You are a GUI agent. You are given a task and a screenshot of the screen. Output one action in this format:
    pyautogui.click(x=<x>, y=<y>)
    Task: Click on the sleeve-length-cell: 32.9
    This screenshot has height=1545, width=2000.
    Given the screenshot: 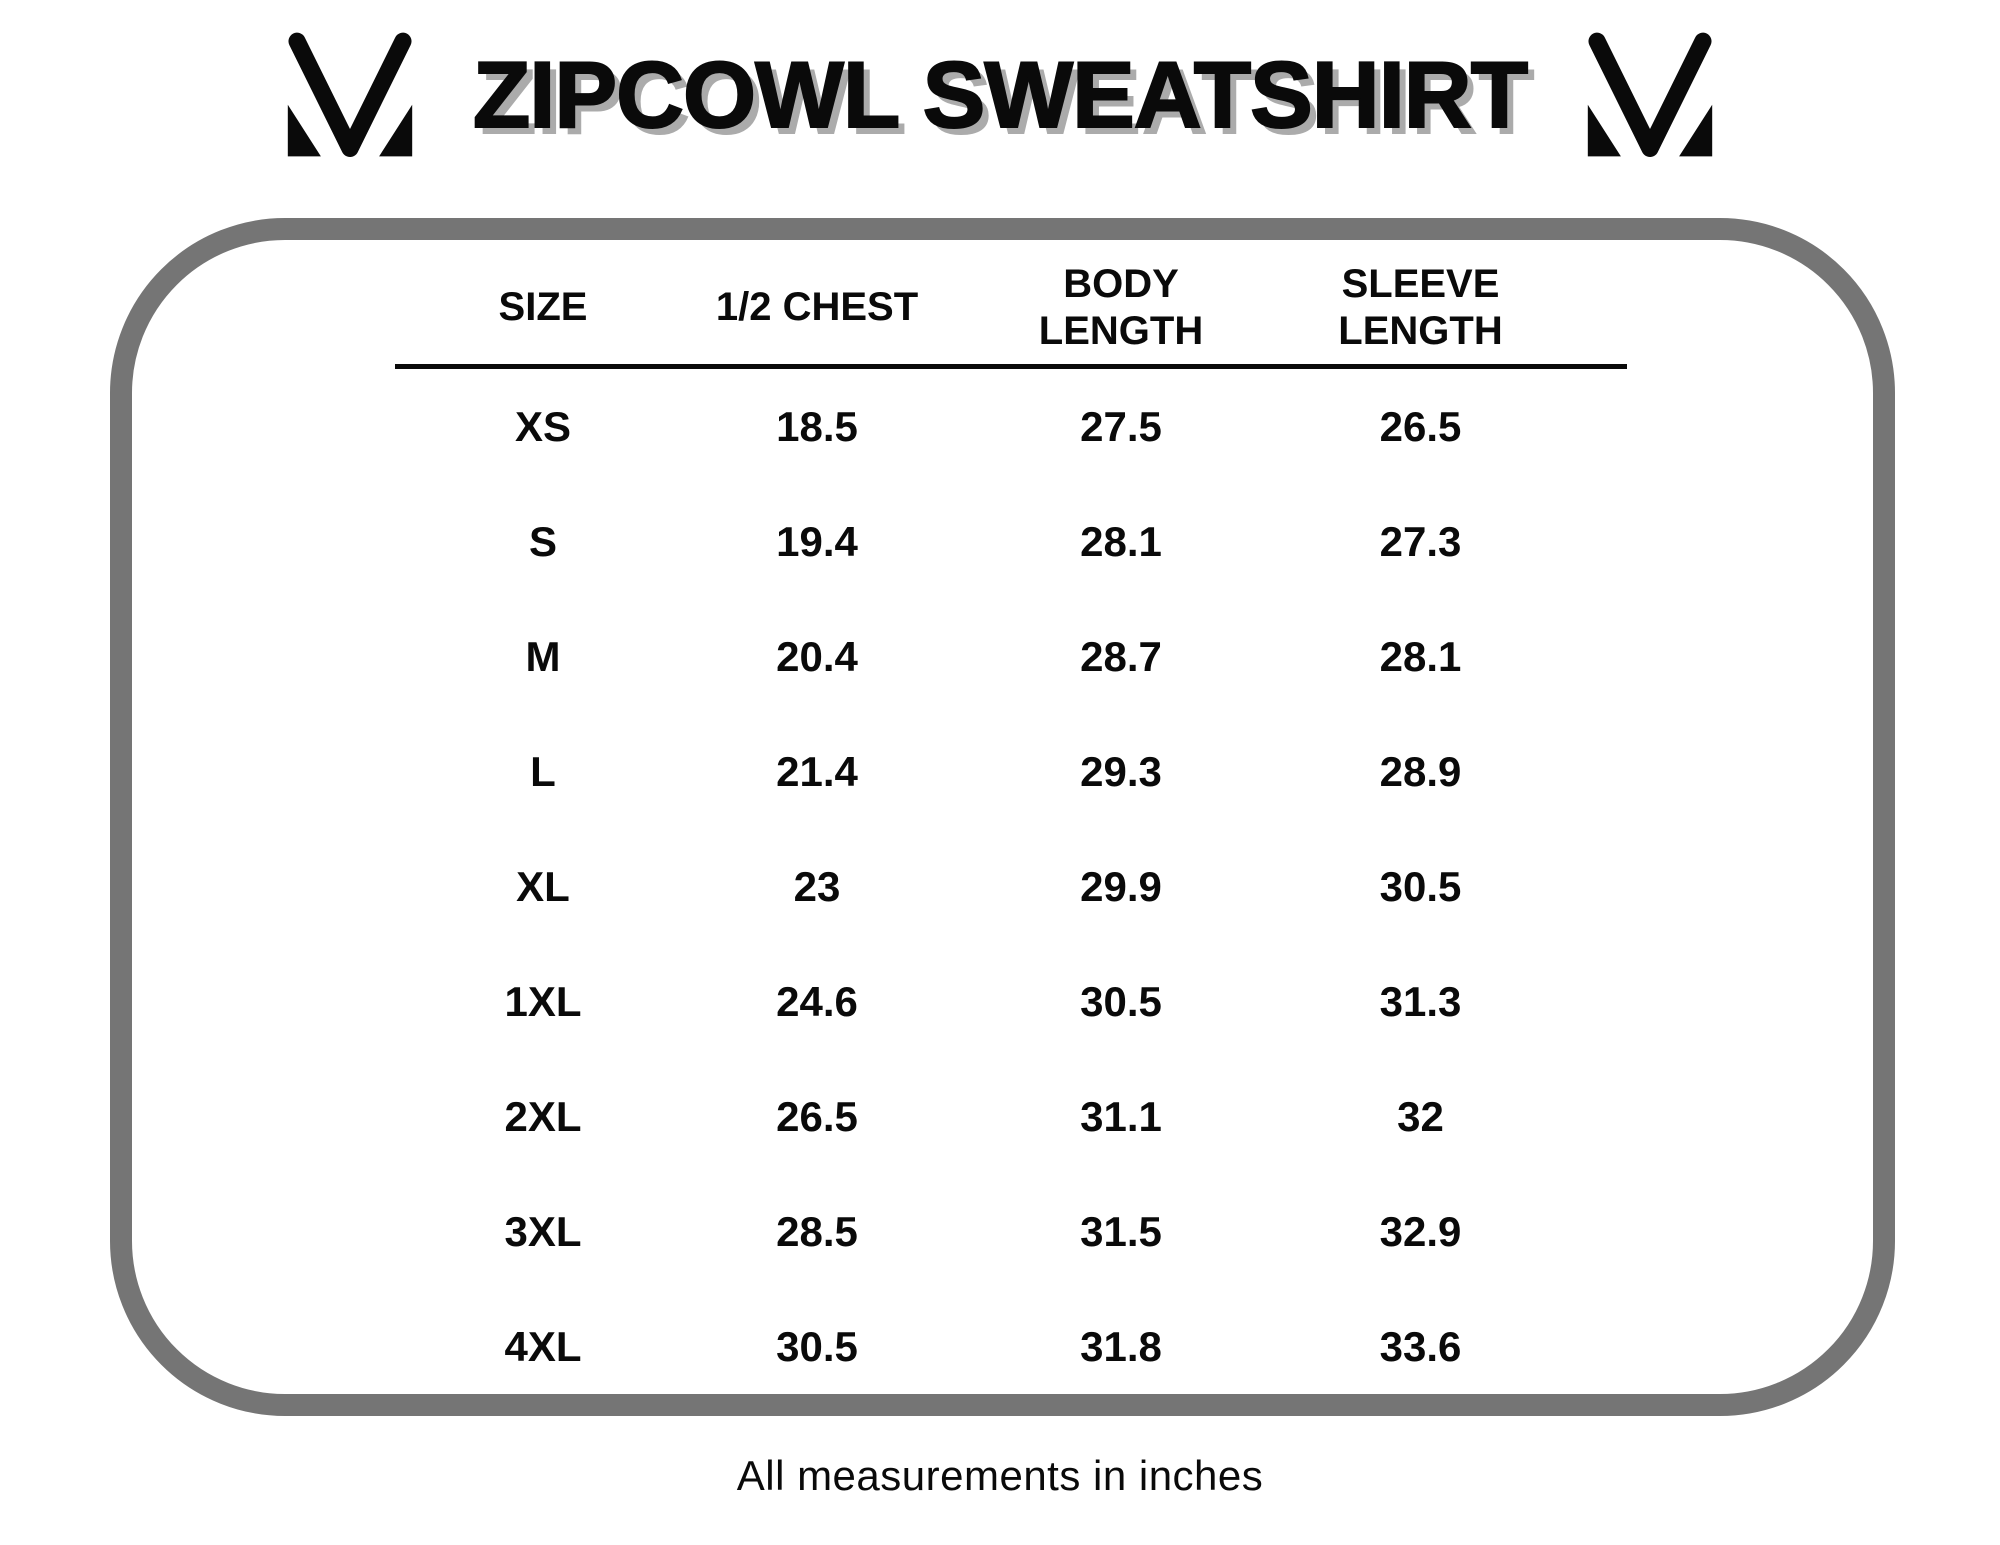 What is the action you would take?
    pyautogui.click(x=1420, y=1231)
    